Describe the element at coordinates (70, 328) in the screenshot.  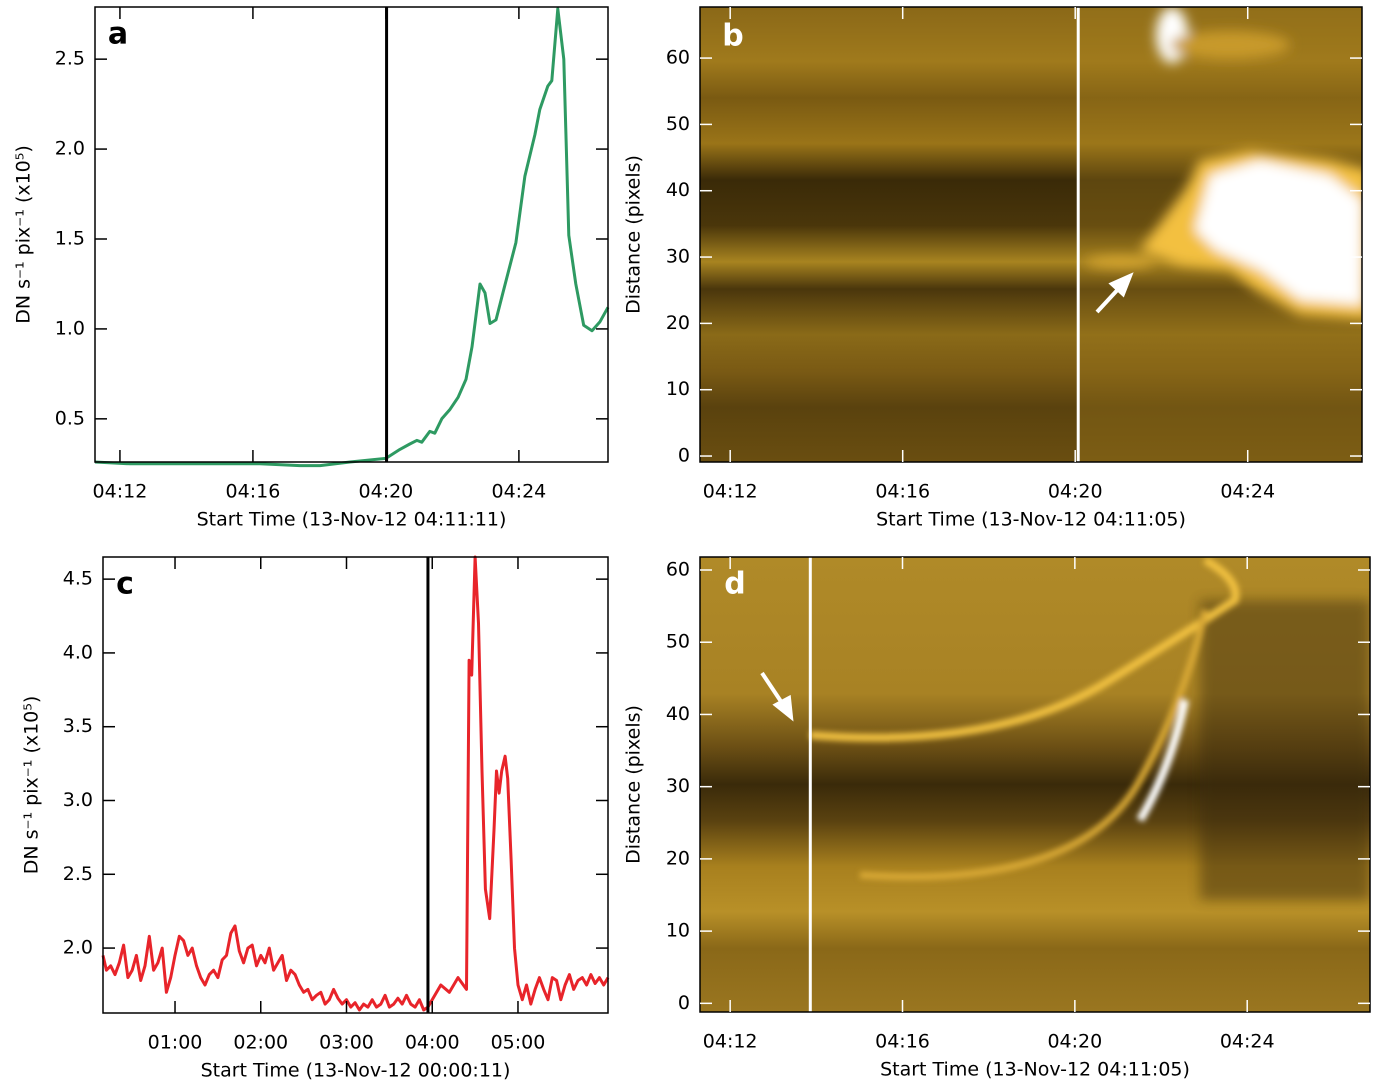
I see `y-tick-label: 1.0` at that location.